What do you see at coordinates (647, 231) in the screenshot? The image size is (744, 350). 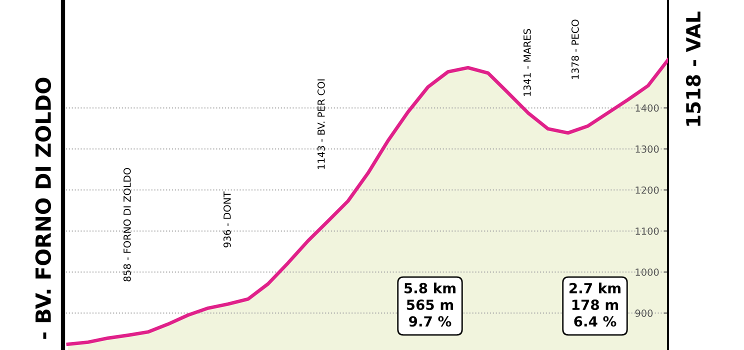 I see `y-tick-label: 1100` at bounding box center [647, 231].